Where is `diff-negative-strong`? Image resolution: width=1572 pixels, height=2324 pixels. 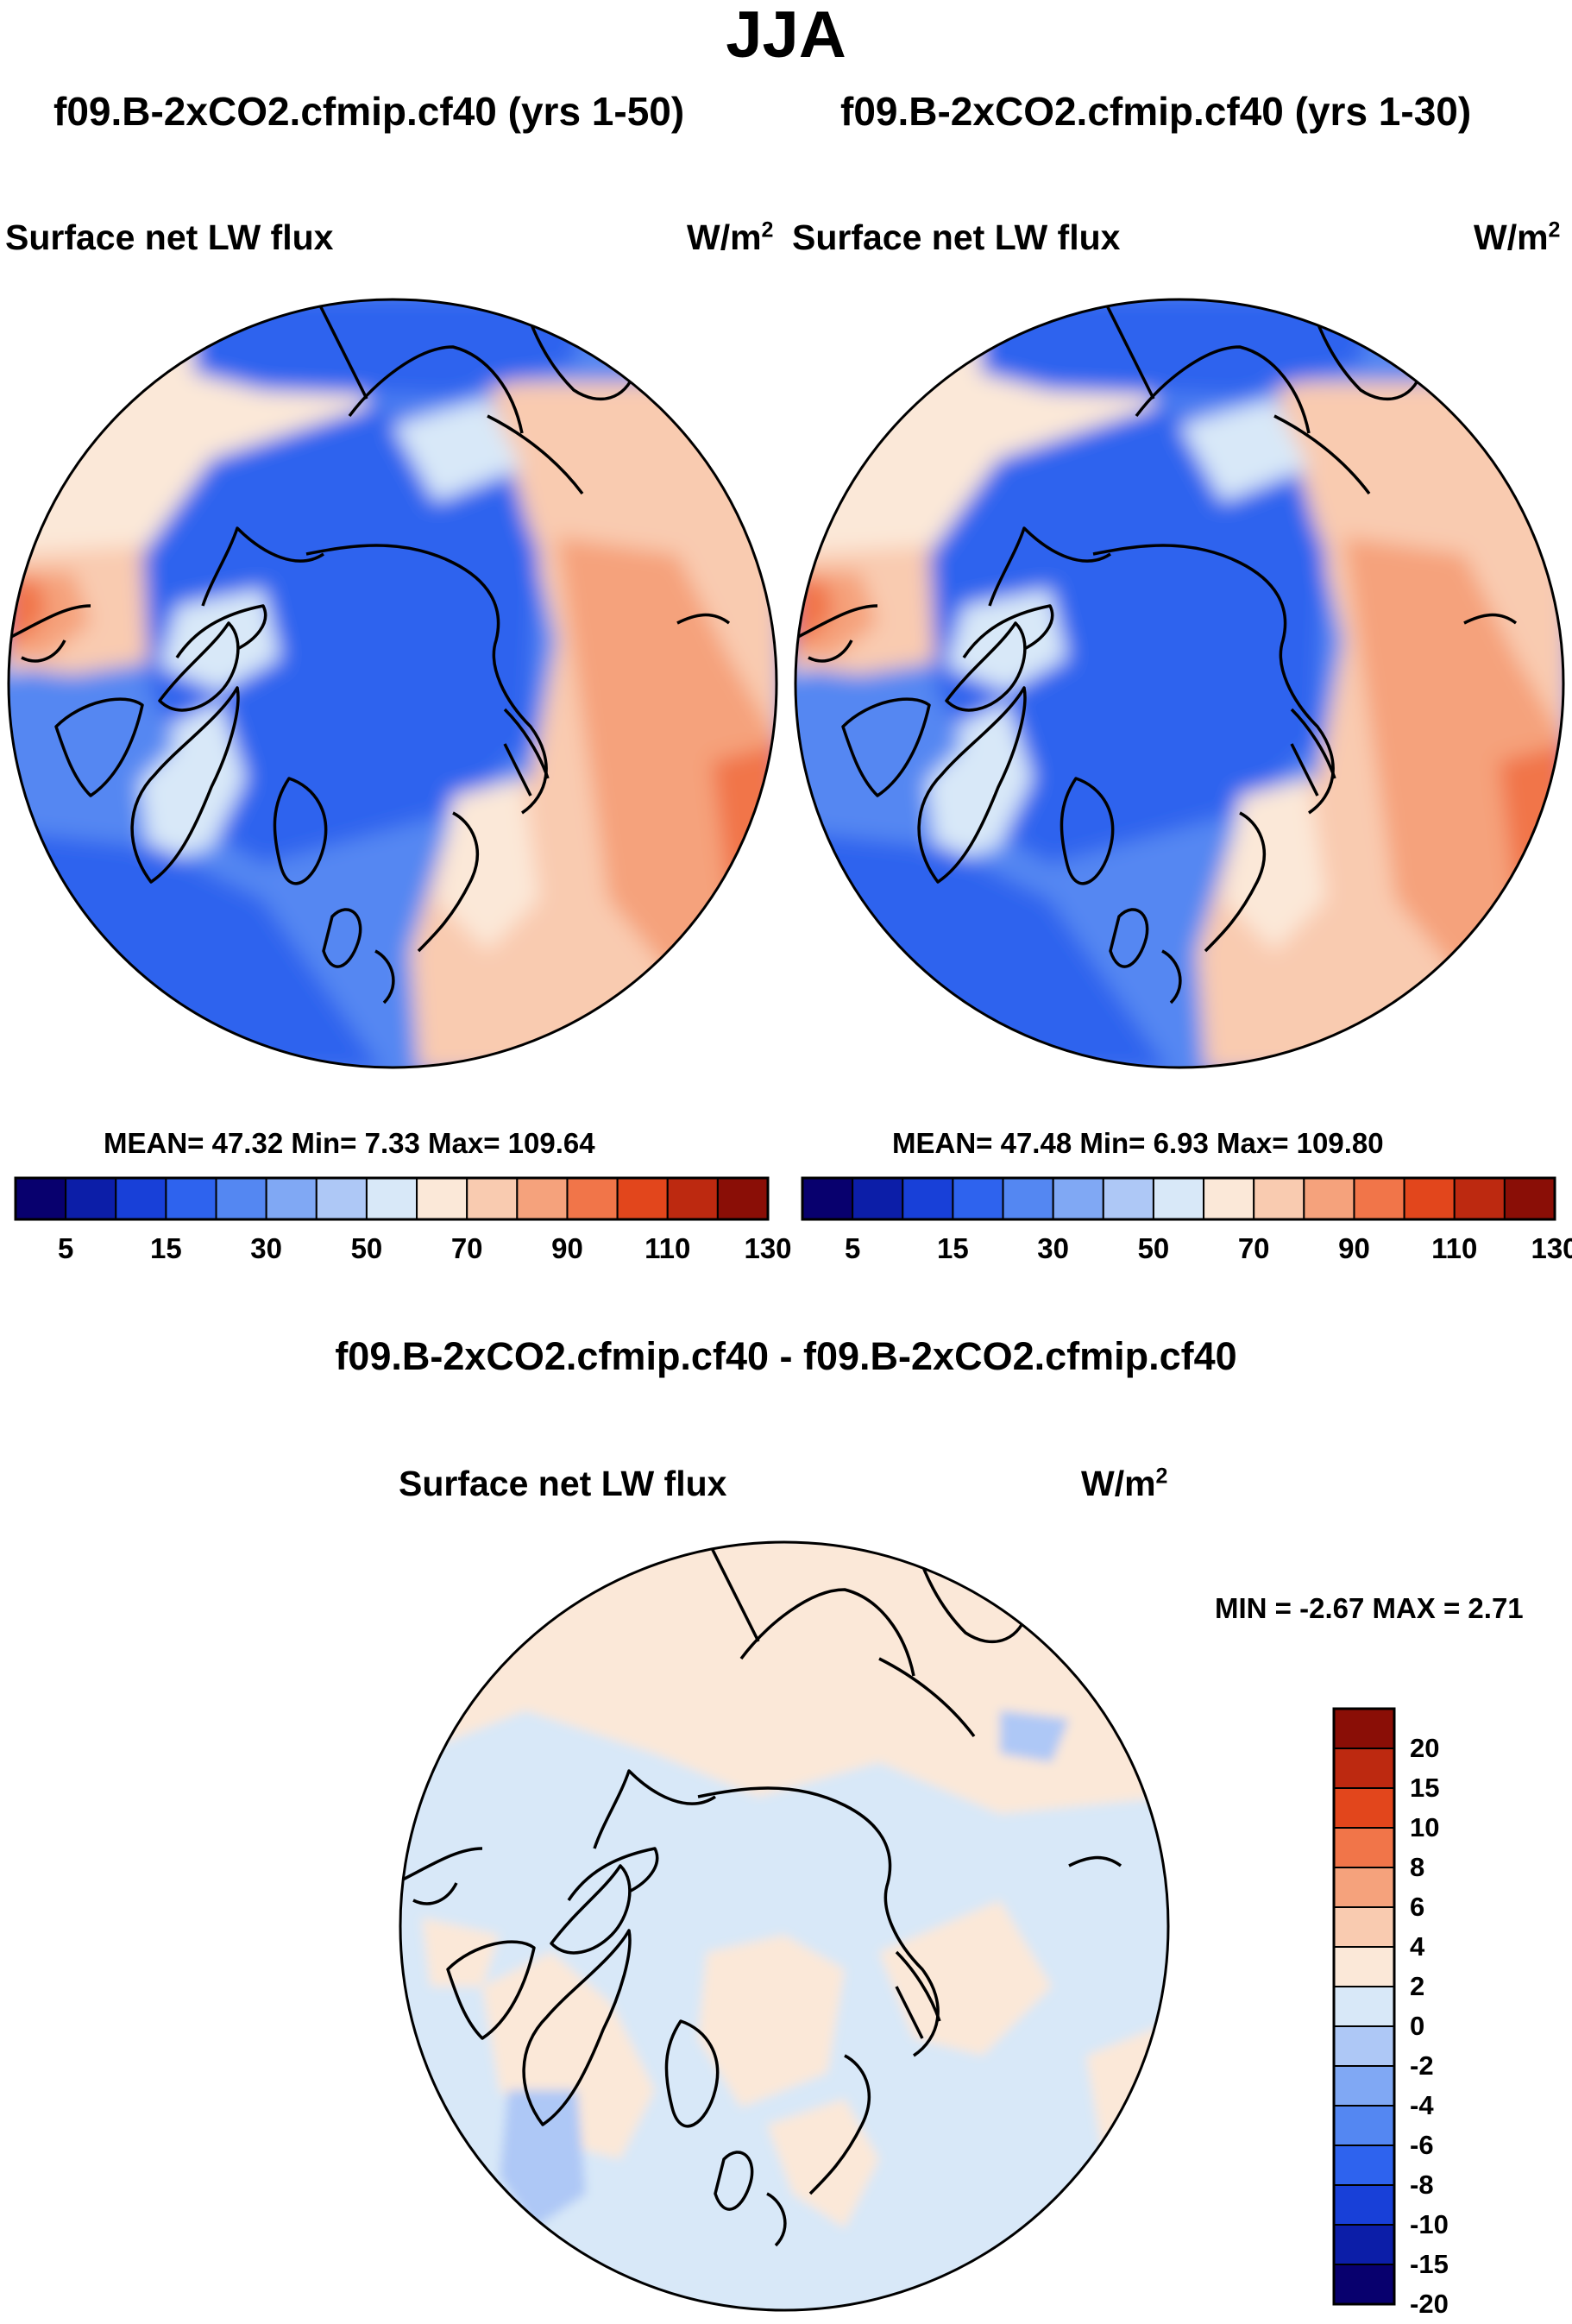 diff-negative-strong is located at coordinates (543, 2159).